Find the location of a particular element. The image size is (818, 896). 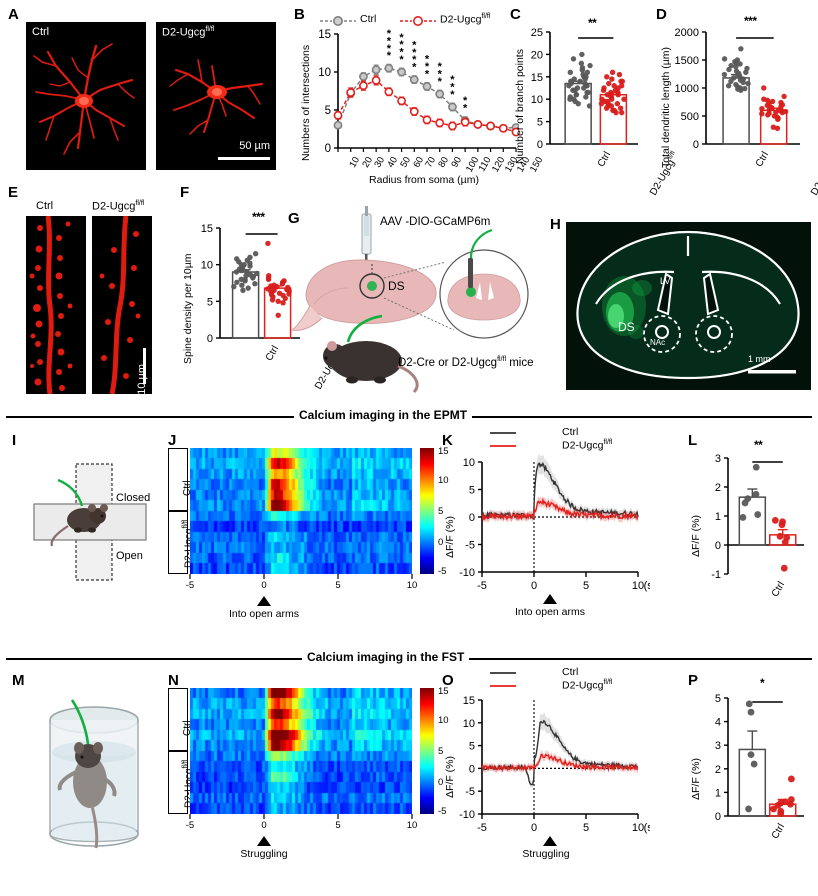

panel-I-label-closed: Closed is located at coordinates (133, 498).